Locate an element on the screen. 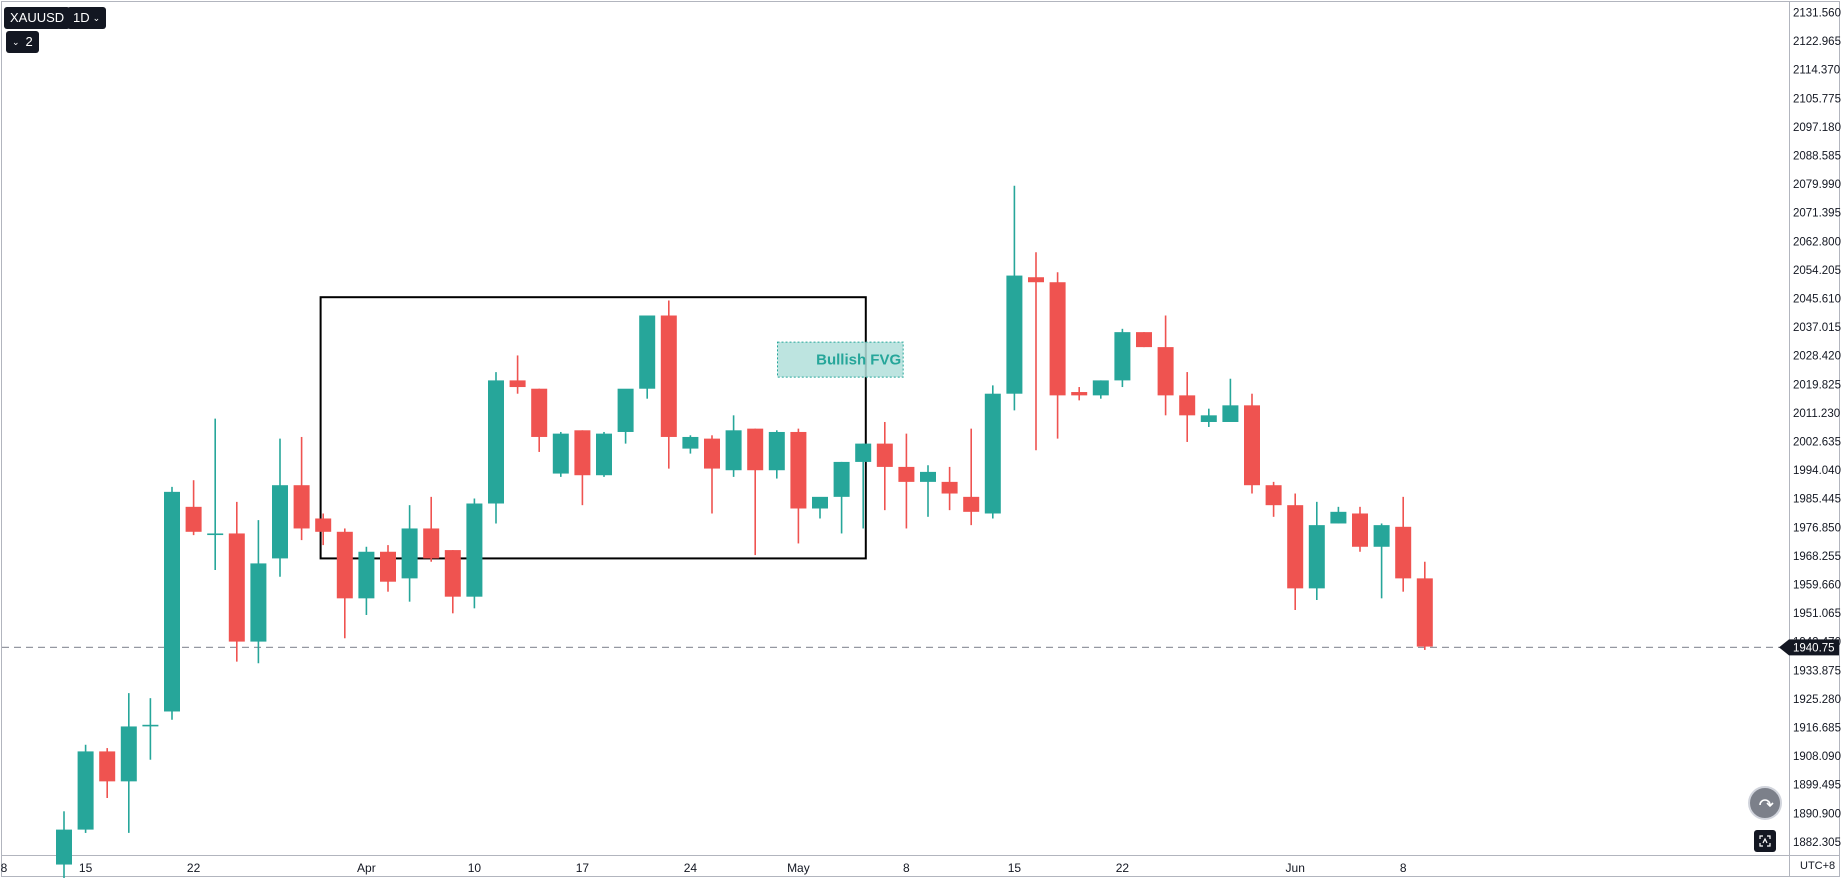 This screenshot has height=883, width=1841. price-tick-label: 1976.850 is located at coordinates (1817, 528).